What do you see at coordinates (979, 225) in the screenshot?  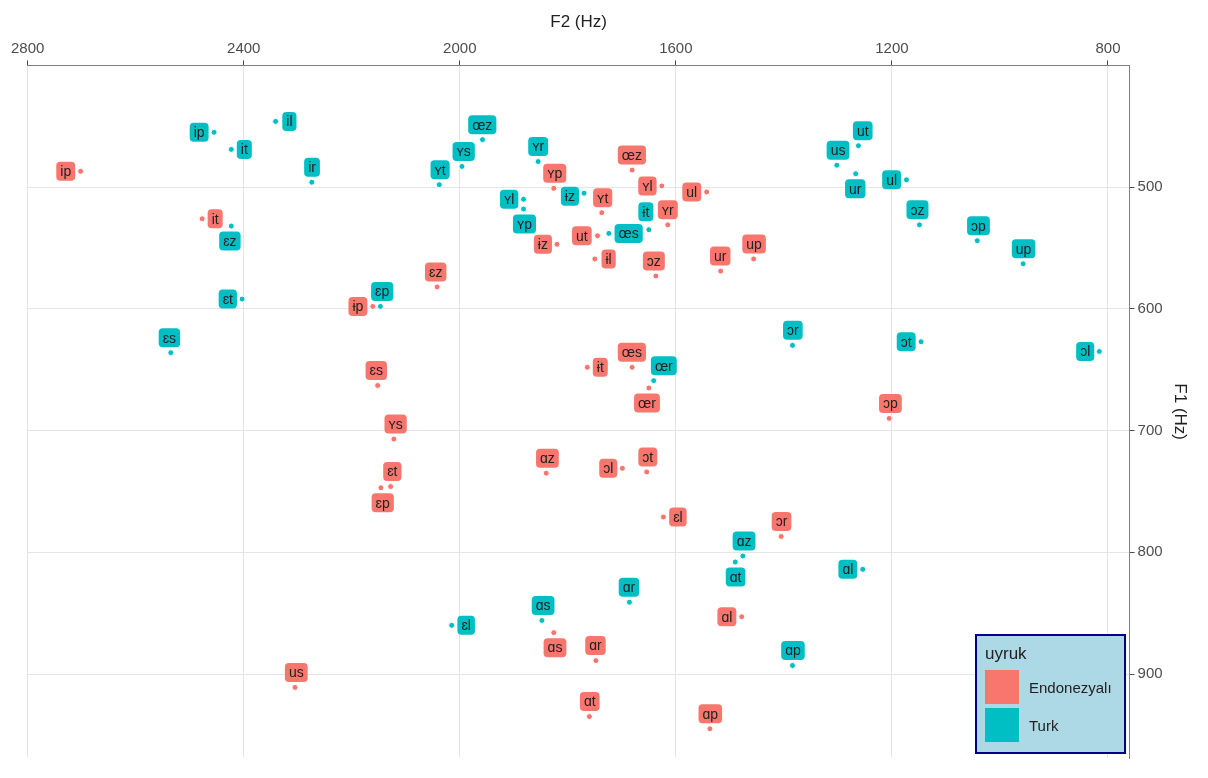 I see `data-label: ɔp` at bounding box center [979, 225].